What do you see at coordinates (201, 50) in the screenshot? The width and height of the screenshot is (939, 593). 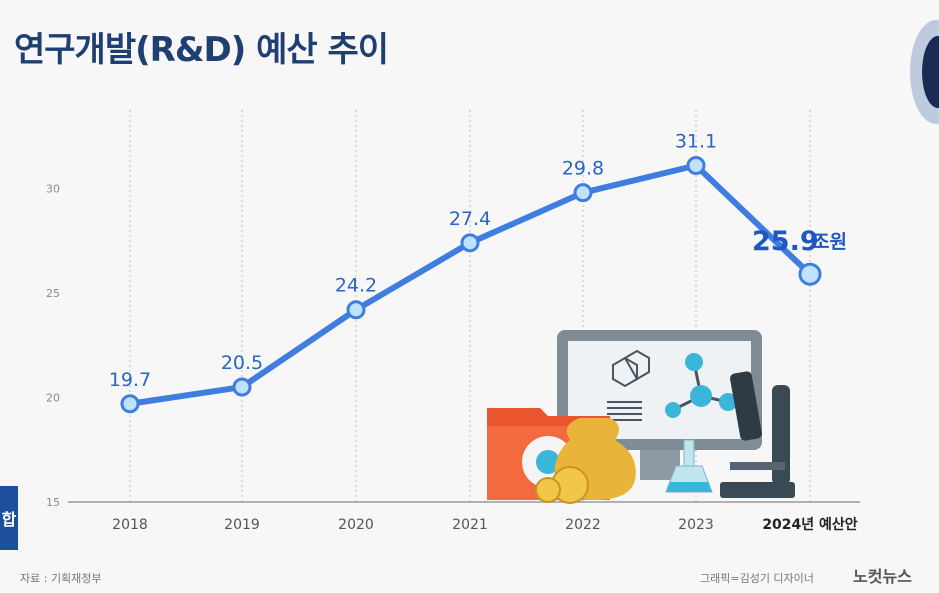 I see `chart-title: 연구개발(R&D) 예산 추이` at bounding box center [201, 50].